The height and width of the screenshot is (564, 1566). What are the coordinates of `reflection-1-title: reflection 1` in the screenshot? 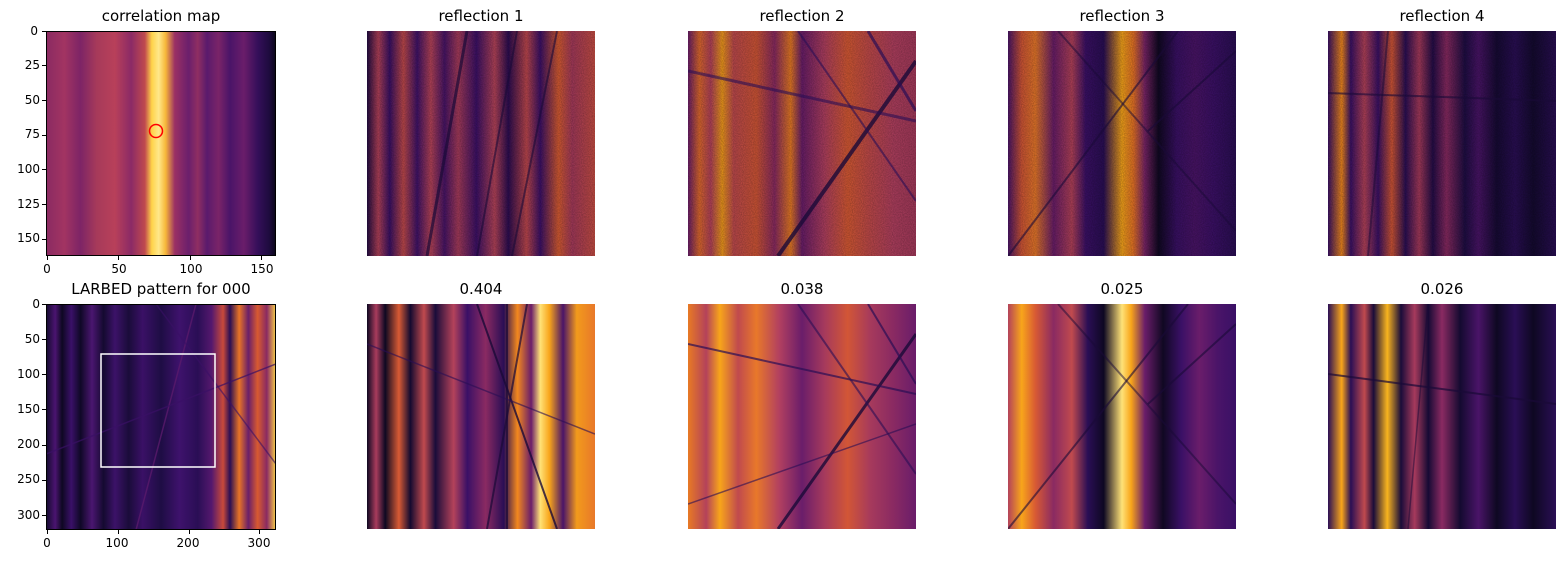 It's located at (481, 16).